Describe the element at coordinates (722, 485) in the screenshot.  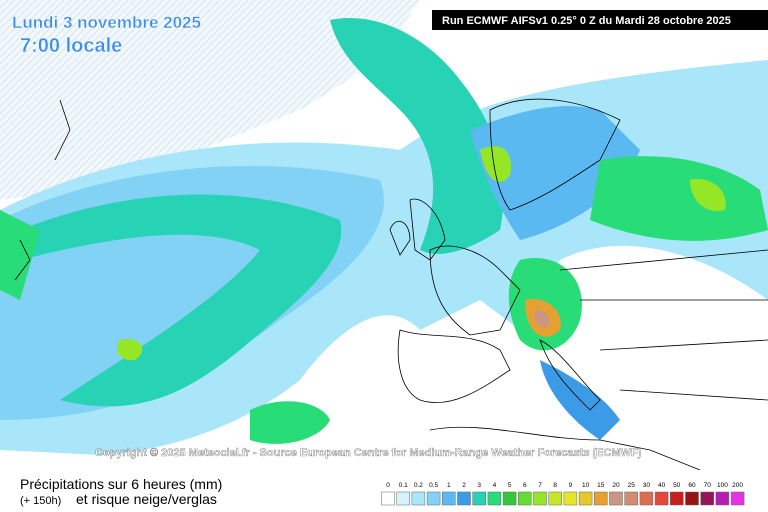
I see `legend-label: 100` at that location.